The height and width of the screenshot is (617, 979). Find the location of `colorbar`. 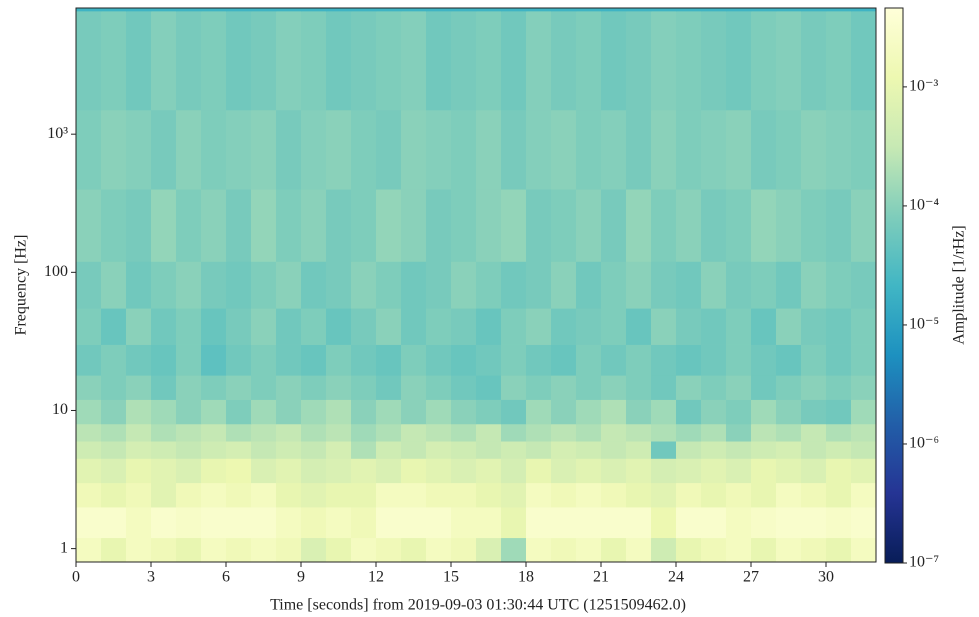

colorbar is located at coordinates (894, 285).